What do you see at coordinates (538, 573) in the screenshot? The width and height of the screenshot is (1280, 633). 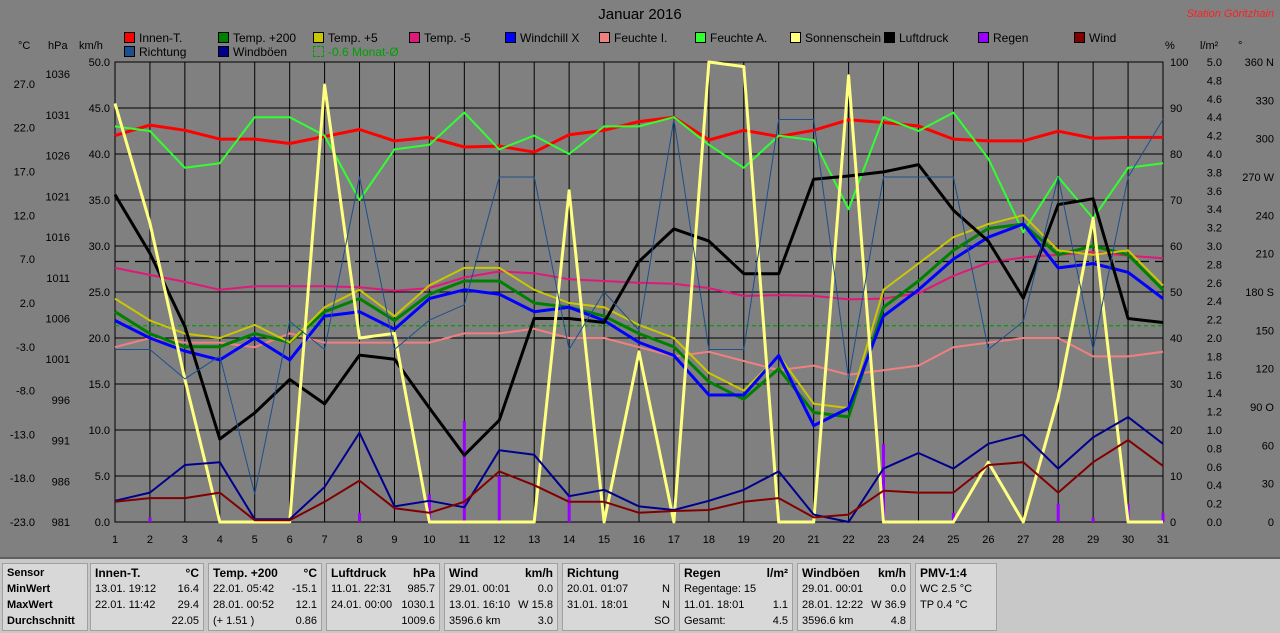 I see `stats-panel-unit: km/h` at bounding box center [538, 573].